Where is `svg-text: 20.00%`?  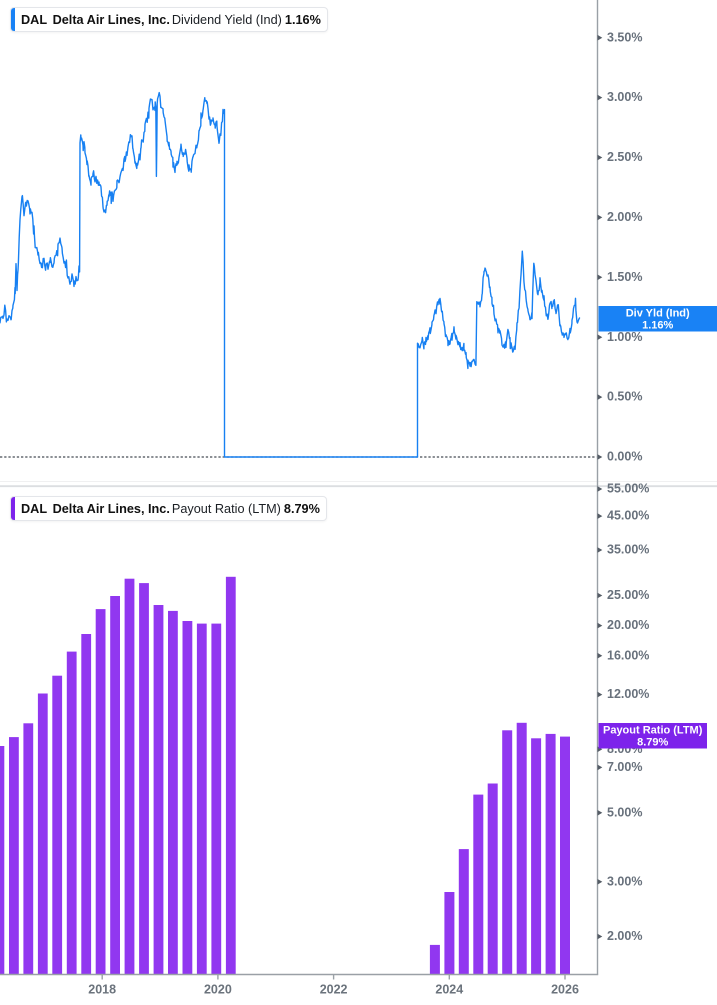 svg-text: 20.00% is located at coordinates (628, 625).